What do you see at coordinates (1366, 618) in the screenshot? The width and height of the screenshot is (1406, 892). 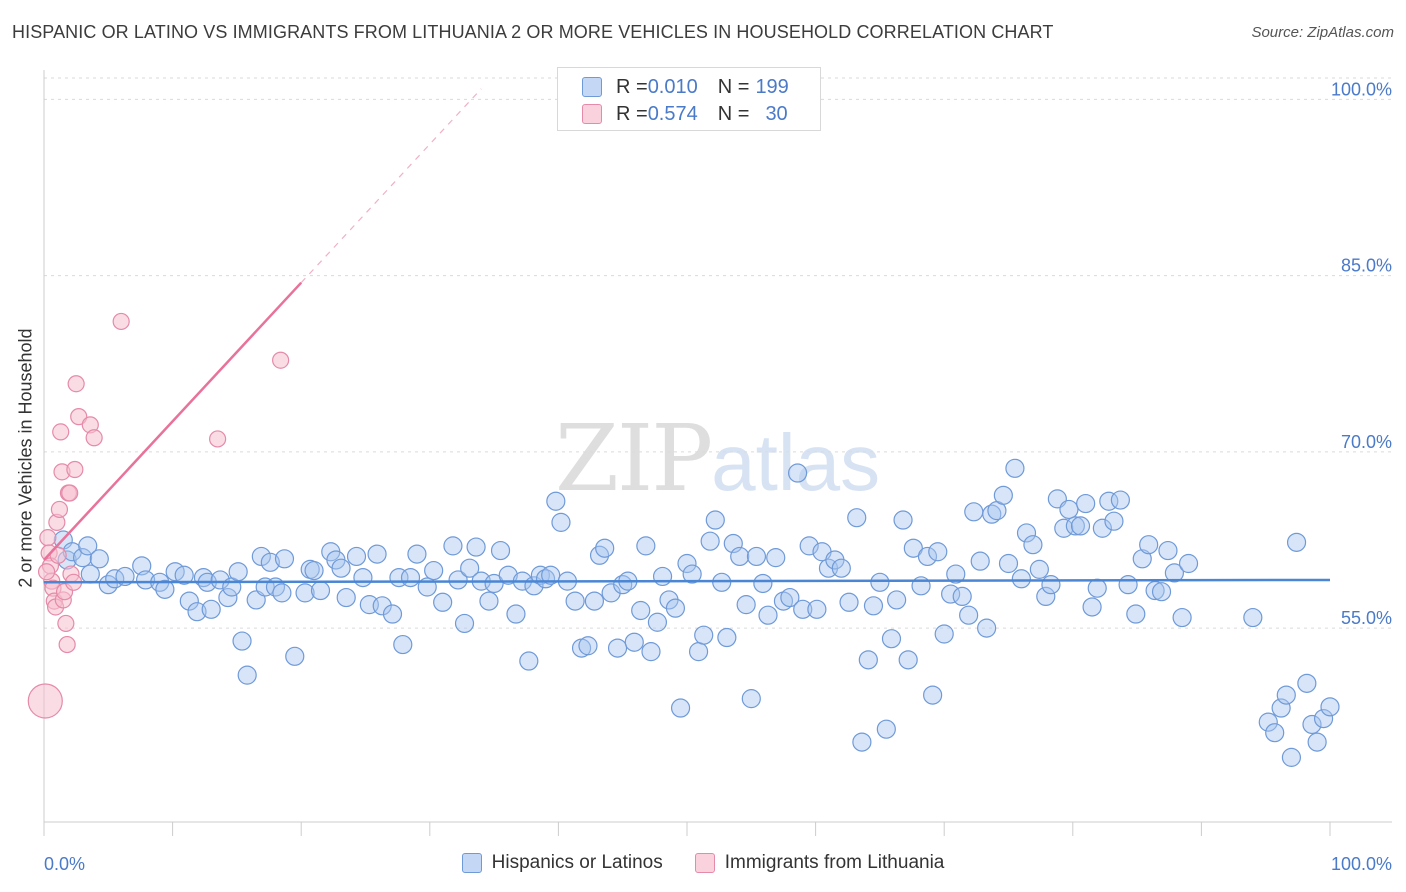 I see `y-tick-label: 55.0%` at bounding box center [1366, 618].